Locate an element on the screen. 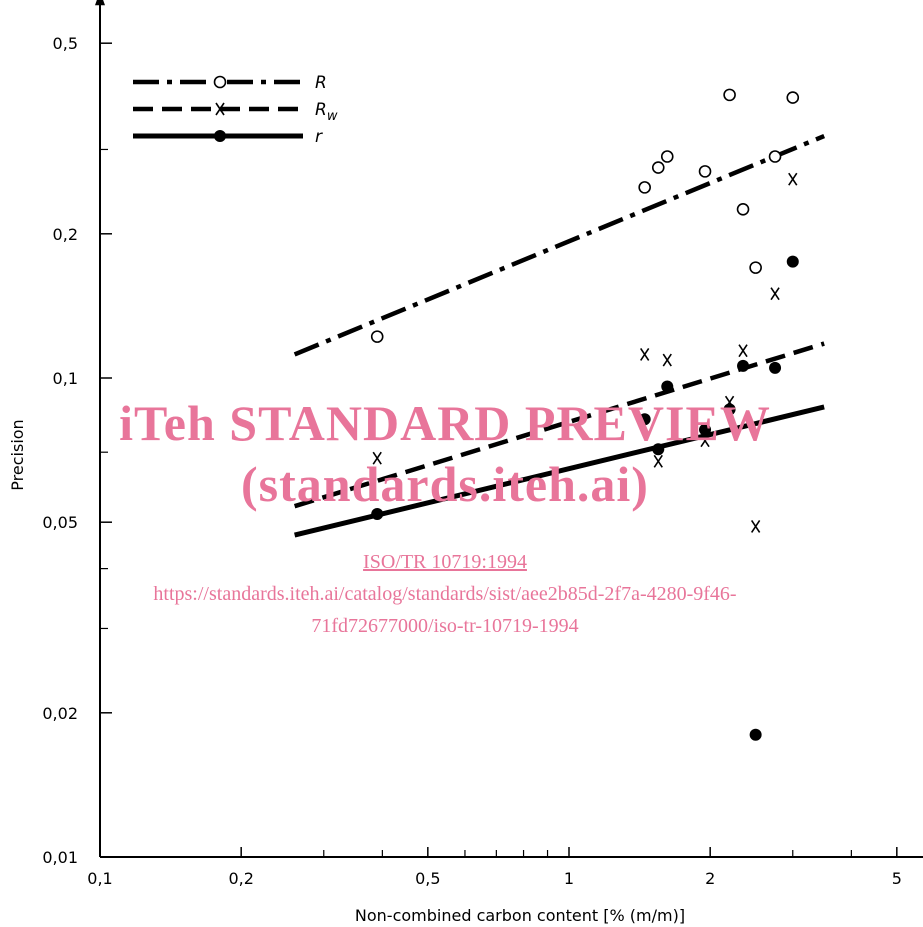 This screenshot has width=923, height=927. x-axis-title: Non-combined carbon content [% (m/m)] is located at coordinates (520, 915).